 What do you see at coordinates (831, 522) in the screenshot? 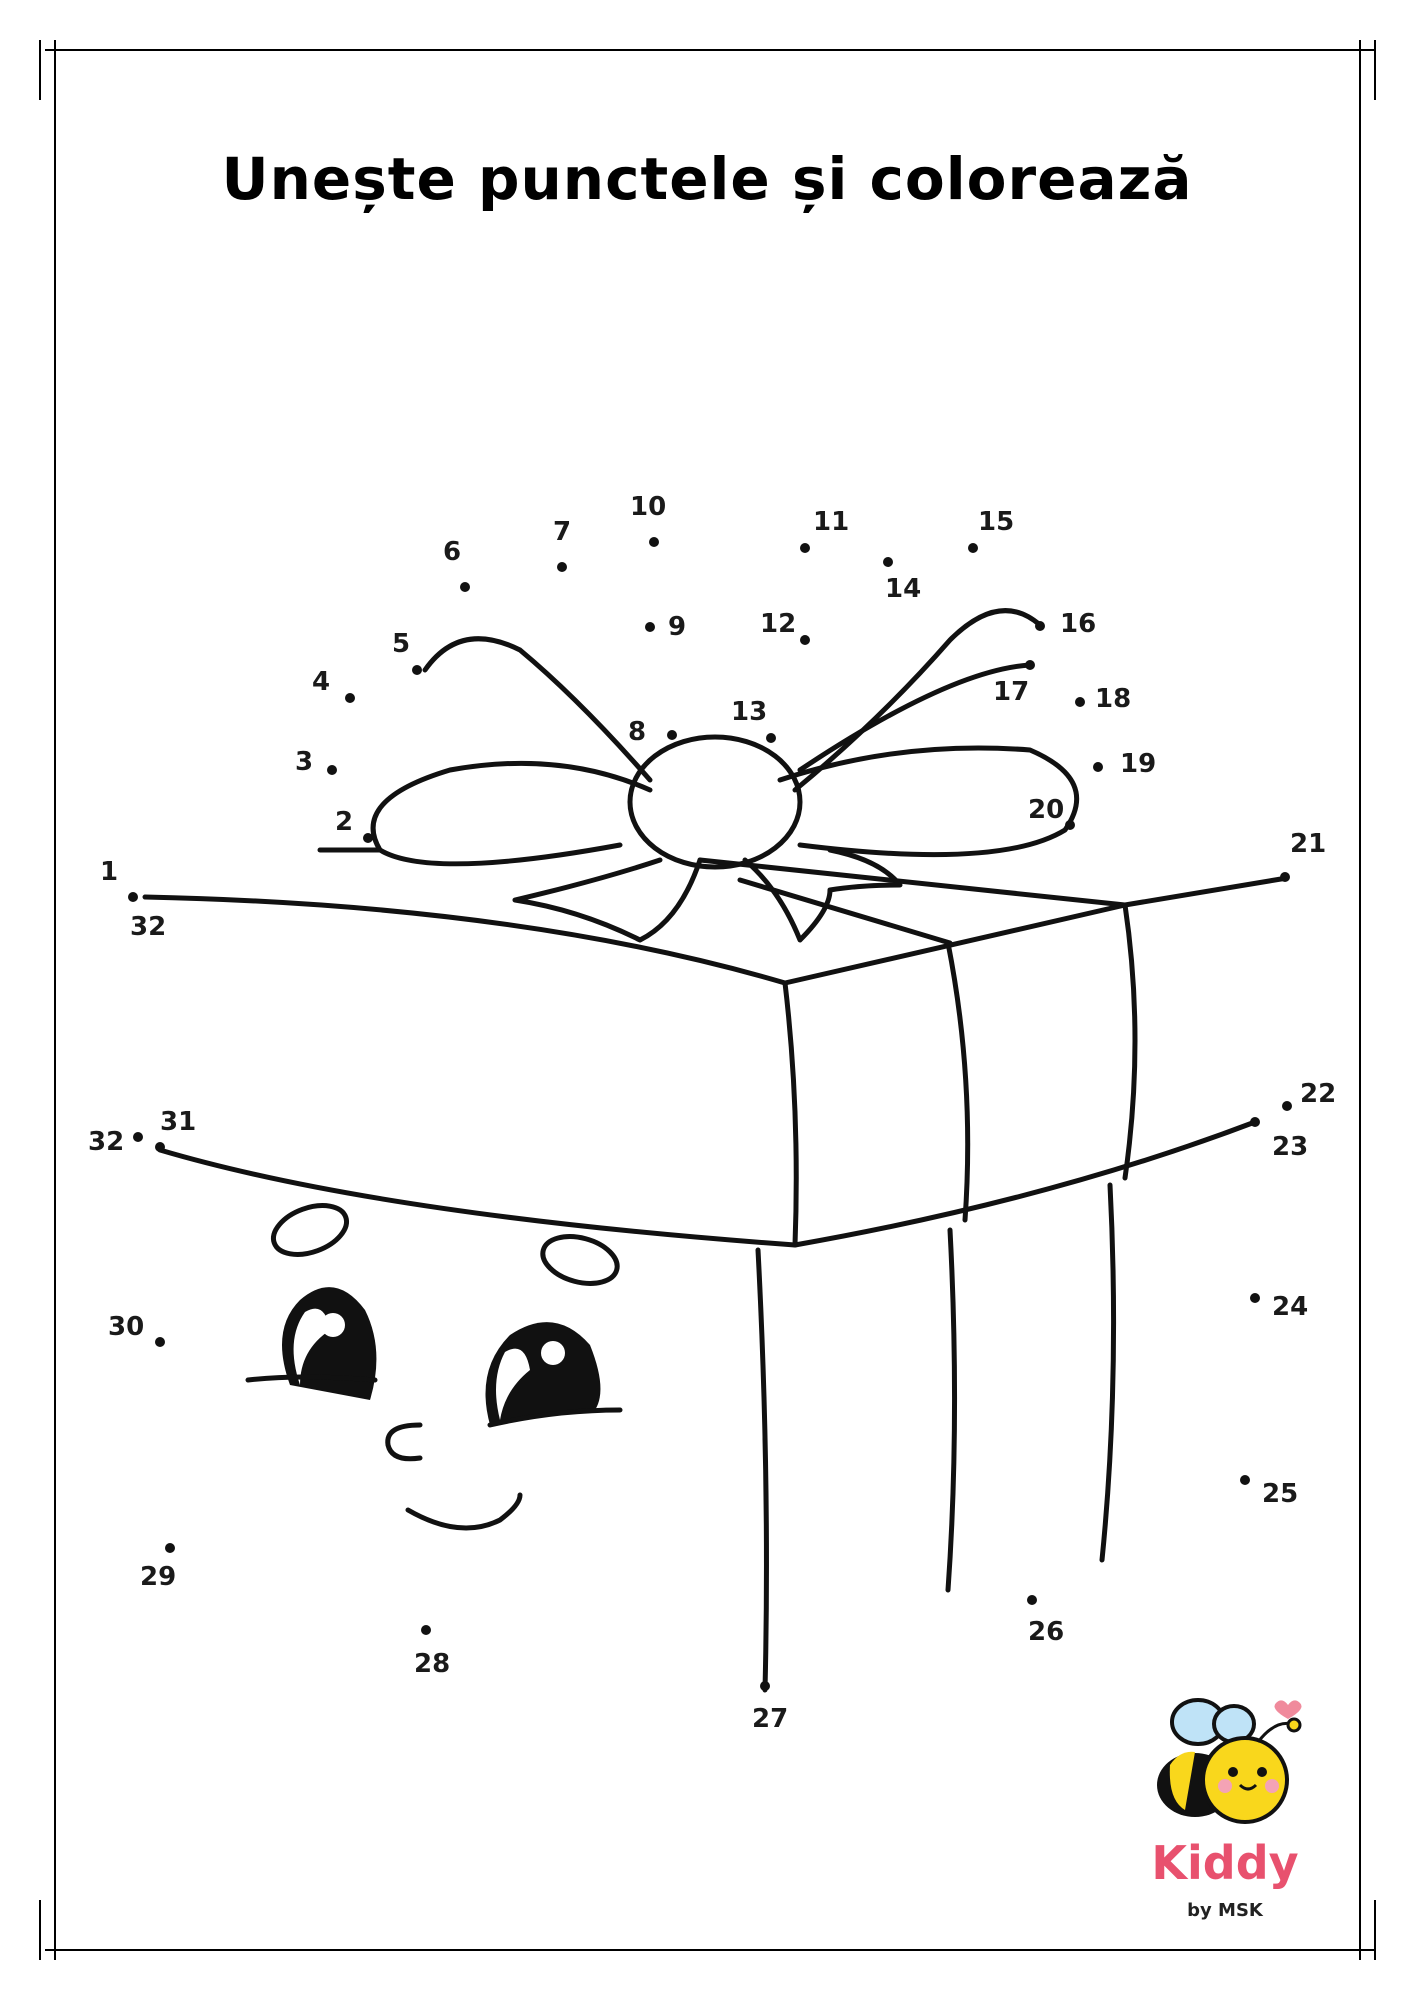
I see `dot-label-11: 11` at bounding box center [831, 522].